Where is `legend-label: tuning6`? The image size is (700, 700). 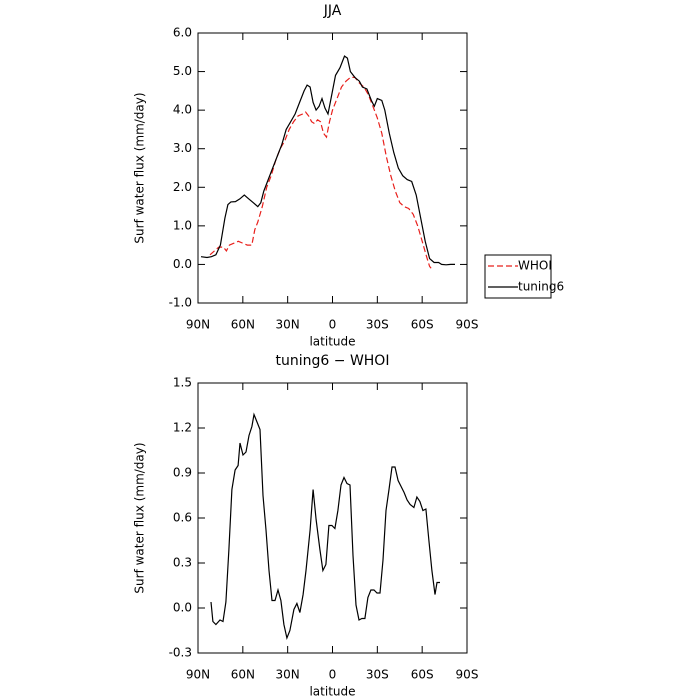 legend-label: tuning6 is located at coordinates (541, 287).